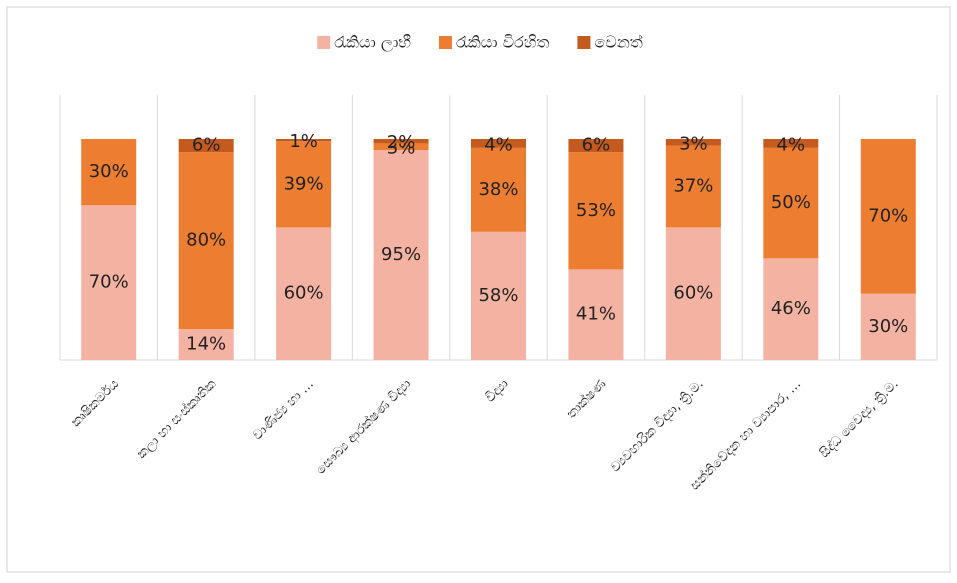 This screenshot has height=583, width=957. I want to click on data-label: 2%, so click(401, 142).